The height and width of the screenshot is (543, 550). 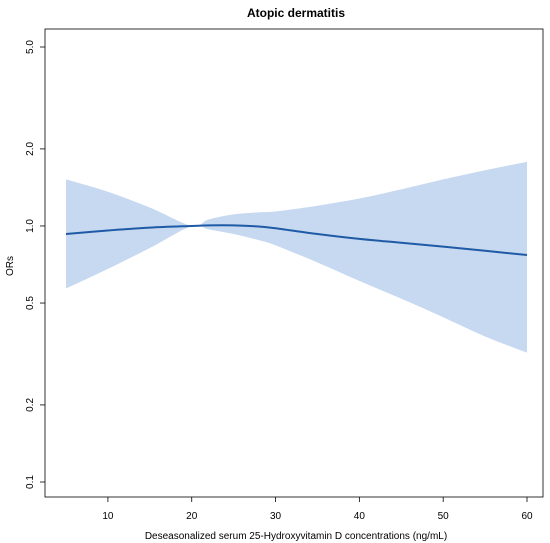 I want to click on chart-title: Atopic dermatitis, so click(x=296, y=13).